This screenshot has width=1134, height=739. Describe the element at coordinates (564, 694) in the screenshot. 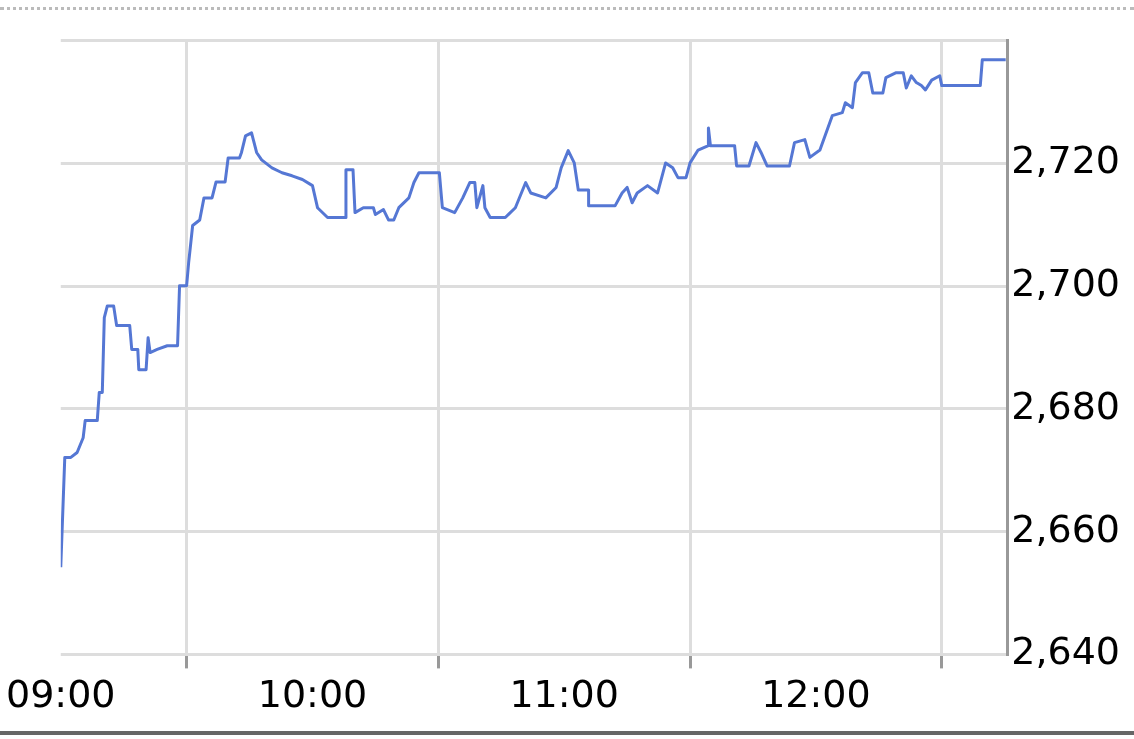

I see `x-tick-label: 11:00` at that location.